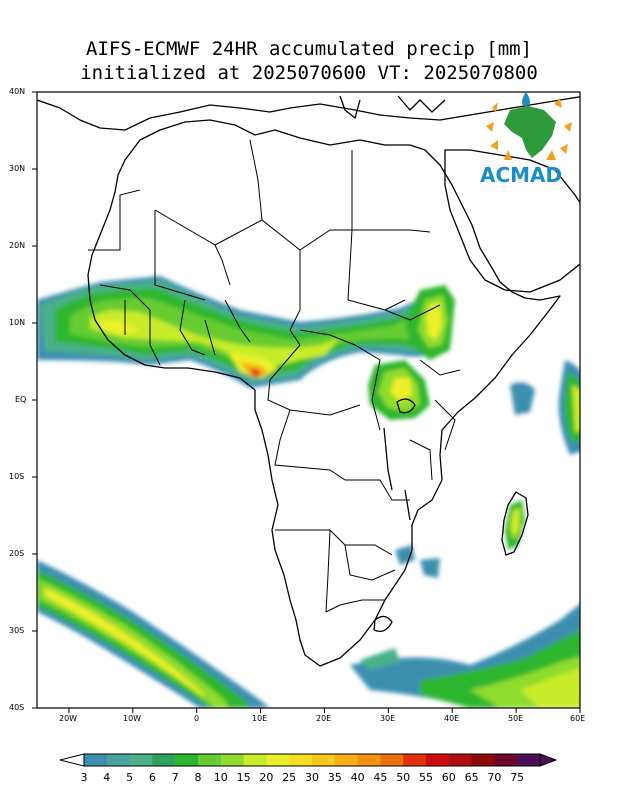 This screenshot has width=618, height=800. I want to click on colorbar-label: 7, so click(175, 777).